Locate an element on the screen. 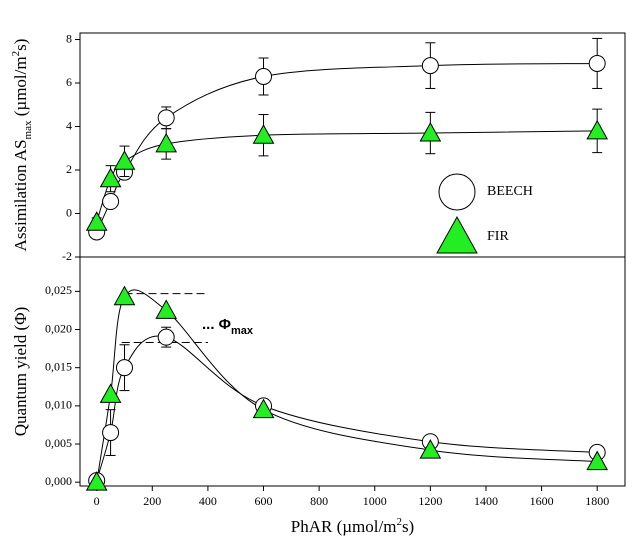 This screenshot has width=632, height=543. y-axis-title: Assimilation ASmax (µmol/m2s) is located at coordinates (22, 145).